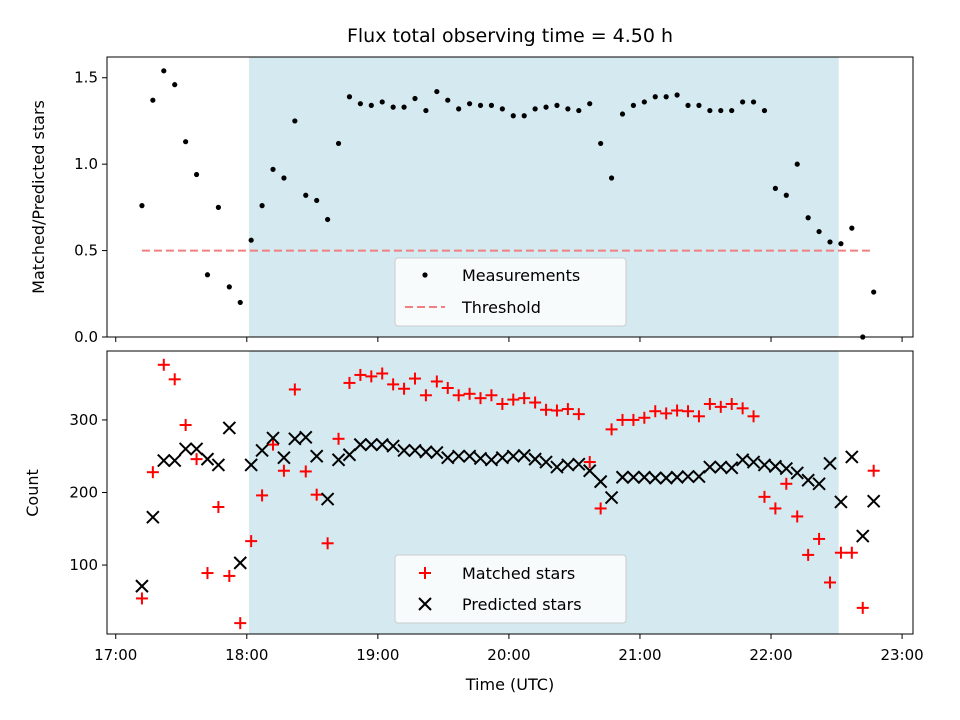 Image resolution: width=960 pixels, height=720 pixels. I want to click on y-tick-label: 100, so click(83, 565).